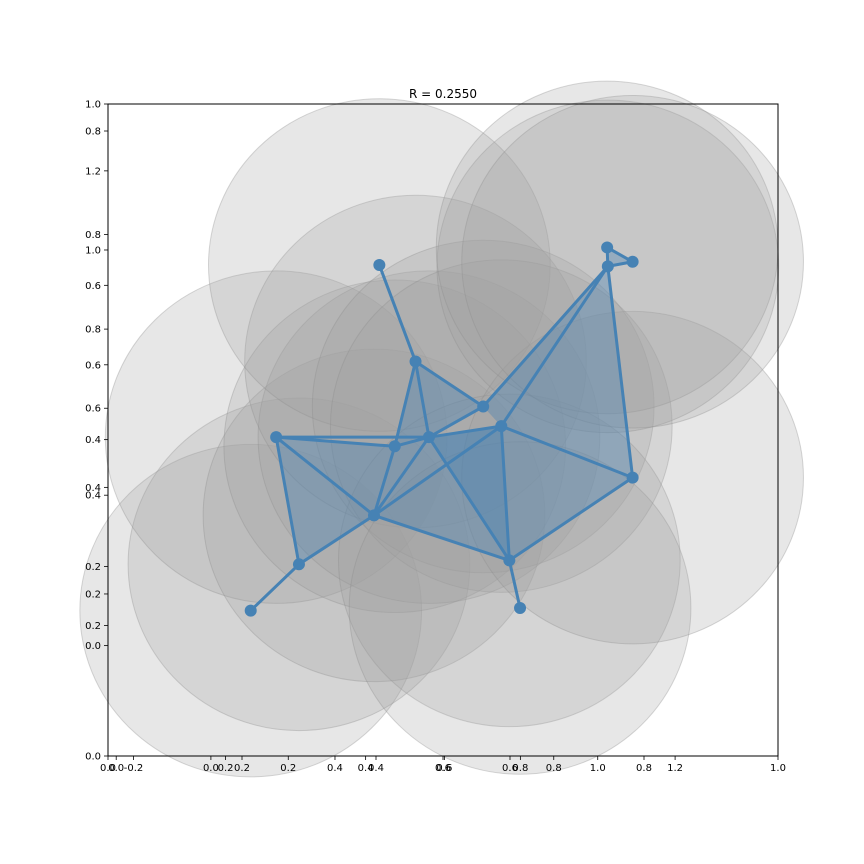  What do you see at coordinates (675, 768) in the screenshot?
I see `overlay-axis-xtick-label-1.2: 1.2` at bounding box center [675, 768].